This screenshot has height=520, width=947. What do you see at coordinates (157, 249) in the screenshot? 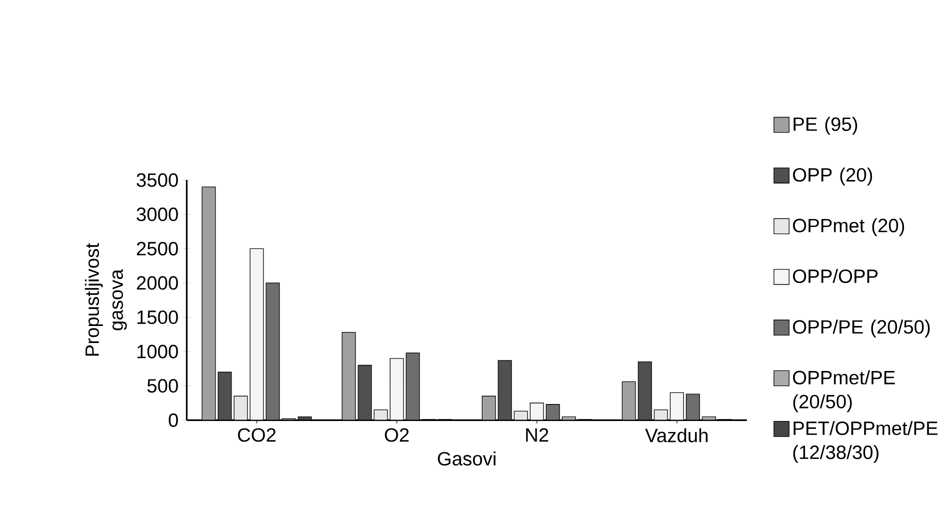
I see `y-tick-label: 2500` at bounding box center [157, 249].